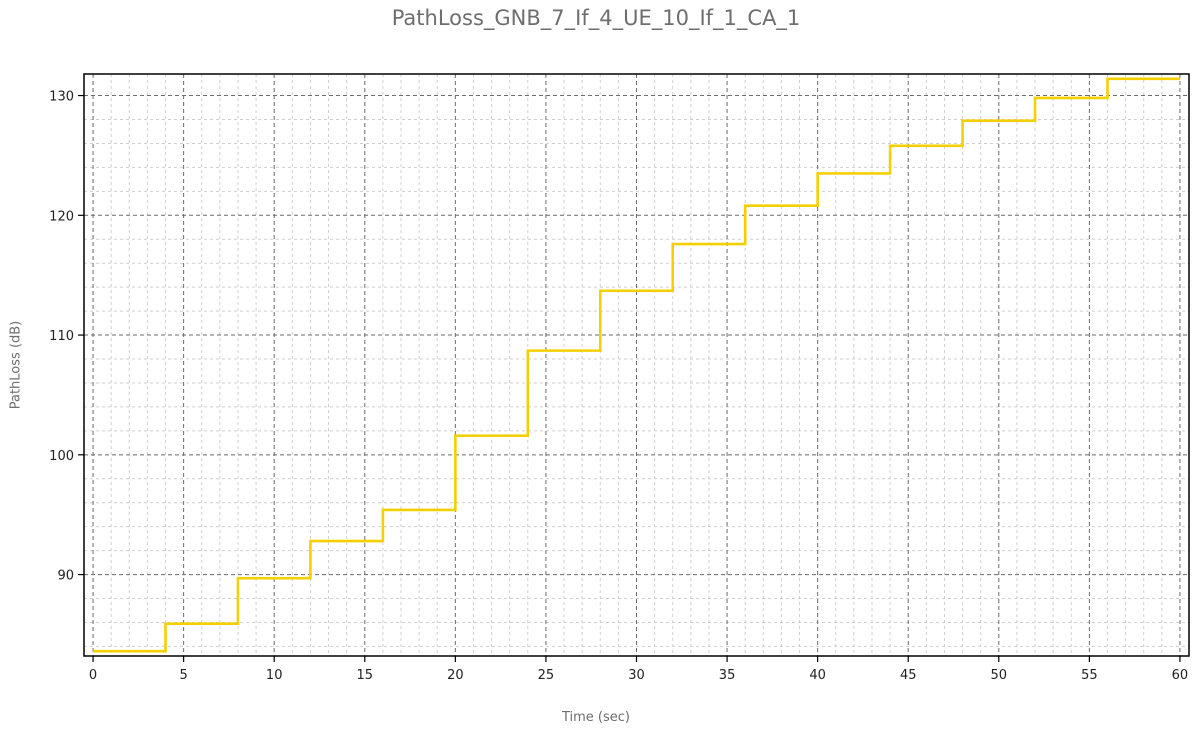 This screenshot has height=731, width=1192. What do you see at coordinates (636, 675) in the screenshot?
I see `x-tick-label: 30` at bounding box center [636, 675].